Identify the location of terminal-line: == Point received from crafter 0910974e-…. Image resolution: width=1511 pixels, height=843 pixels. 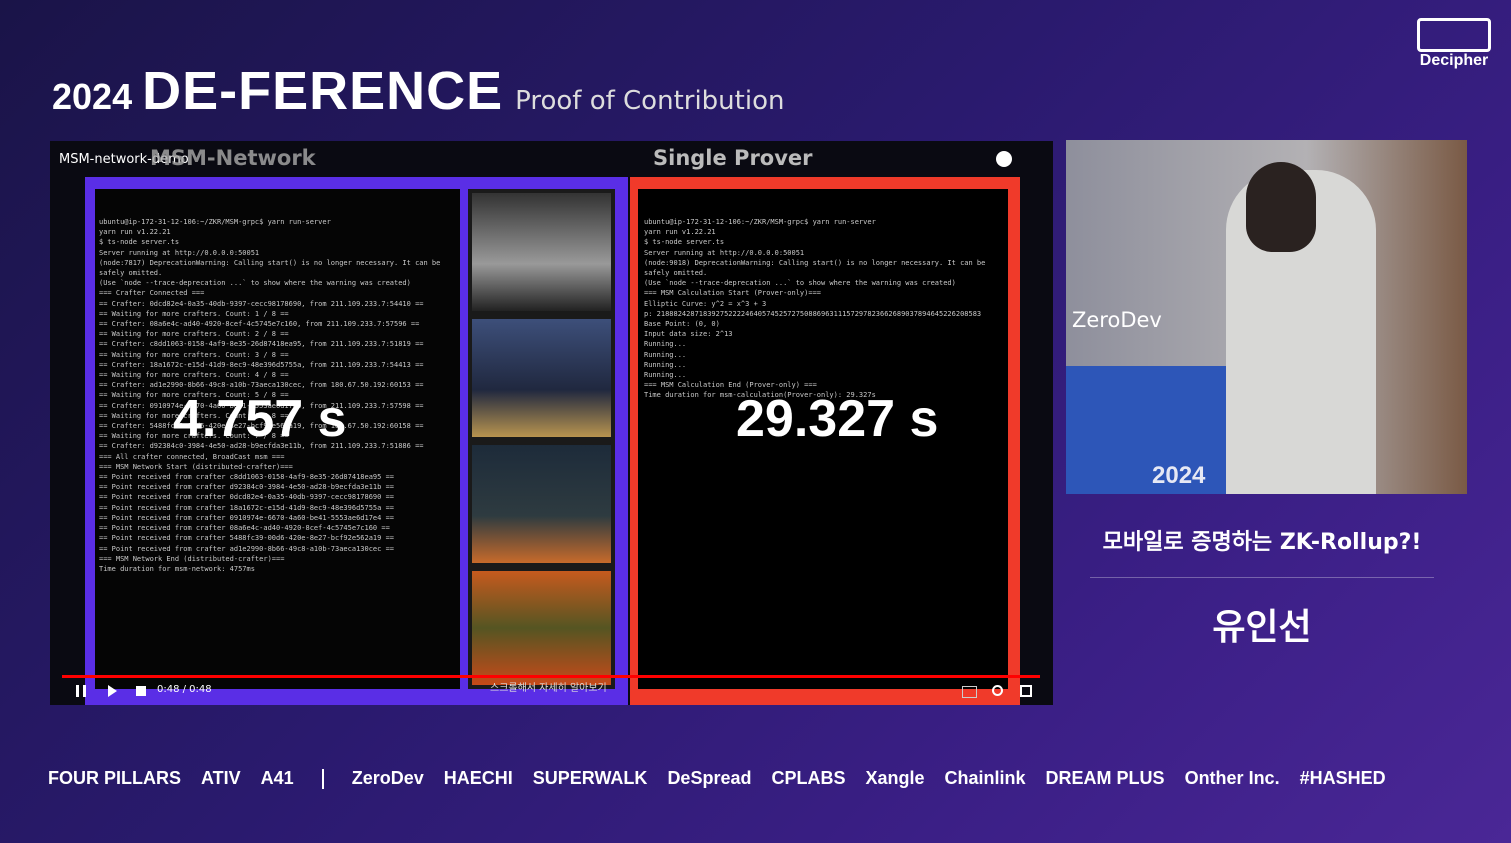
(247, 517).